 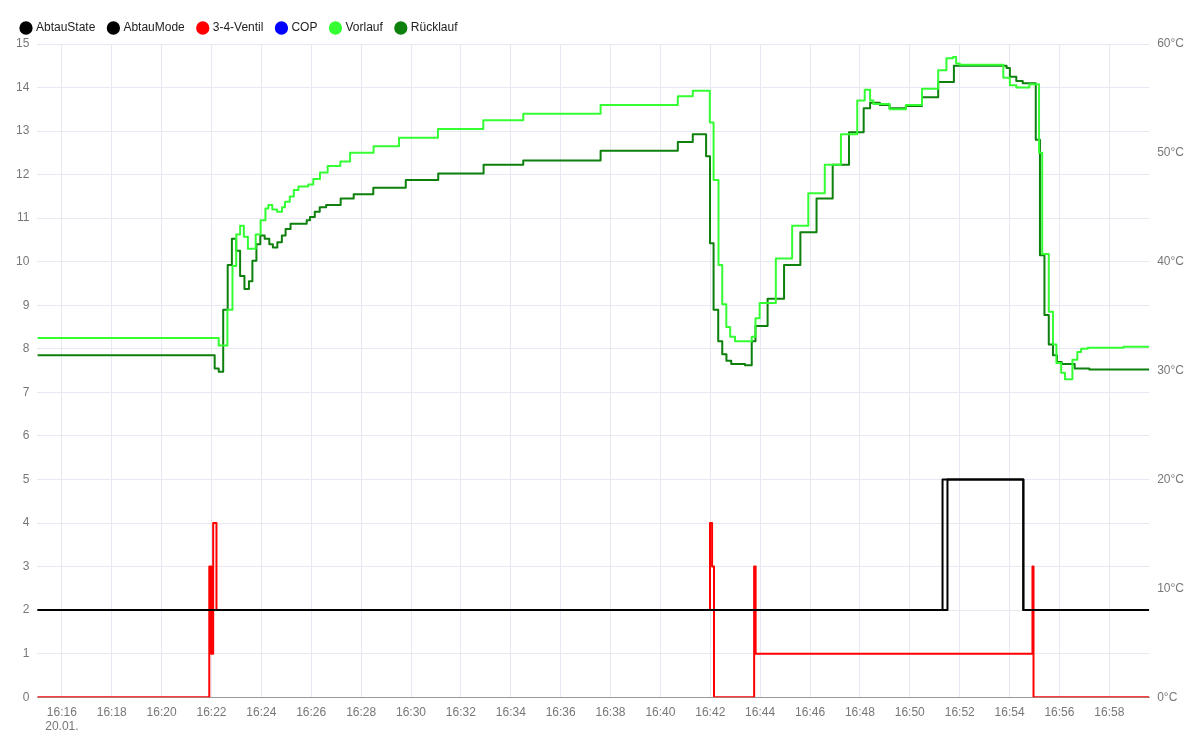 I want to click on y-tick-label: 14, so click(x=22, y=86).